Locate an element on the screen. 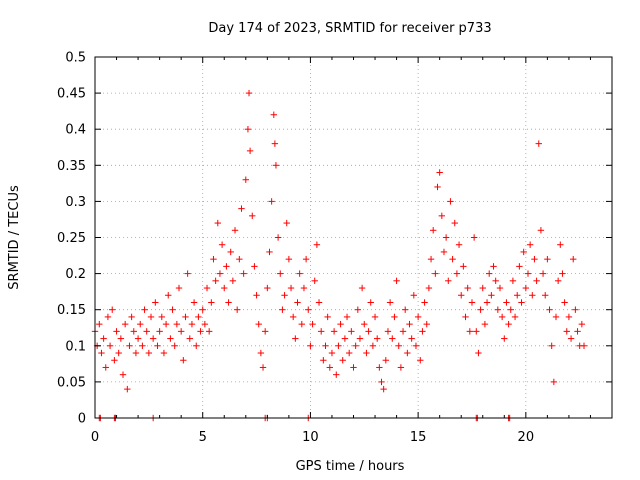 This screenshot has width=640, height=480. x-tick-label: 15 is located at coordinates (418, 437).